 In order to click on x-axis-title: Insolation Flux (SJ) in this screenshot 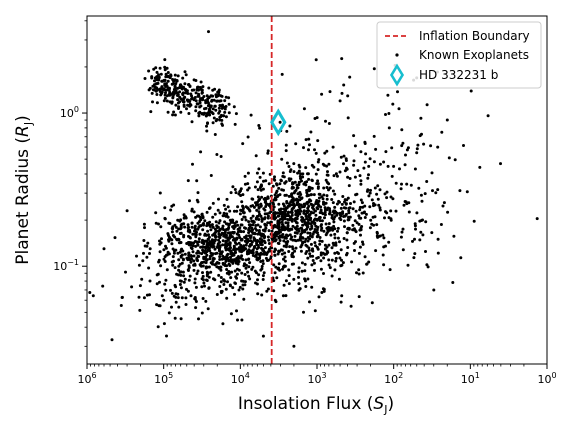, I will do `click(316, 405)`.